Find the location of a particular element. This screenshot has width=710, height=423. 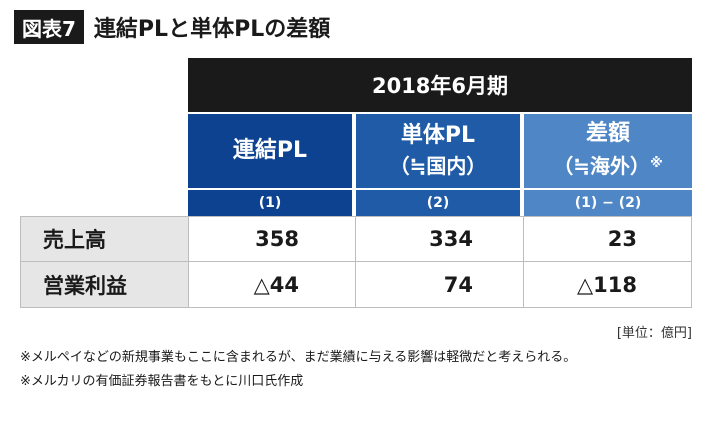

column-header-main: 連結PL is located at coordinates (270, 150).